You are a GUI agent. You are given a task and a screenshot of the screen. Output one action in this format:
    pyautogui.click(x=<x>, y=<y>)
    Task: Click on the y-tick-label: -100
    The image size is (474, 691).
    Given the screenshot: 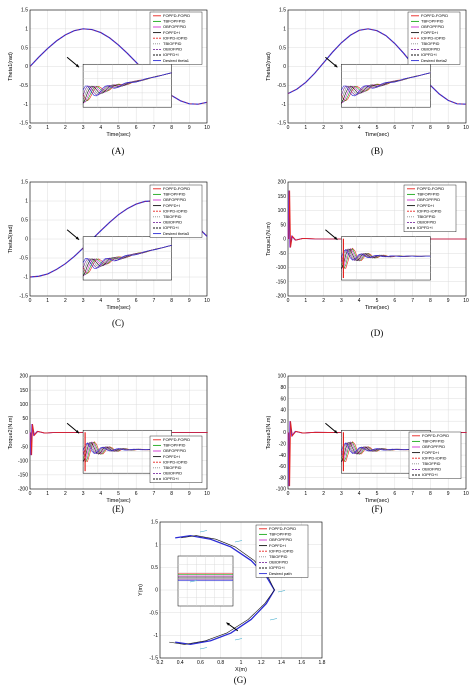 What is the action you would take?
    pyautogui.click(x=281, y=490)
    